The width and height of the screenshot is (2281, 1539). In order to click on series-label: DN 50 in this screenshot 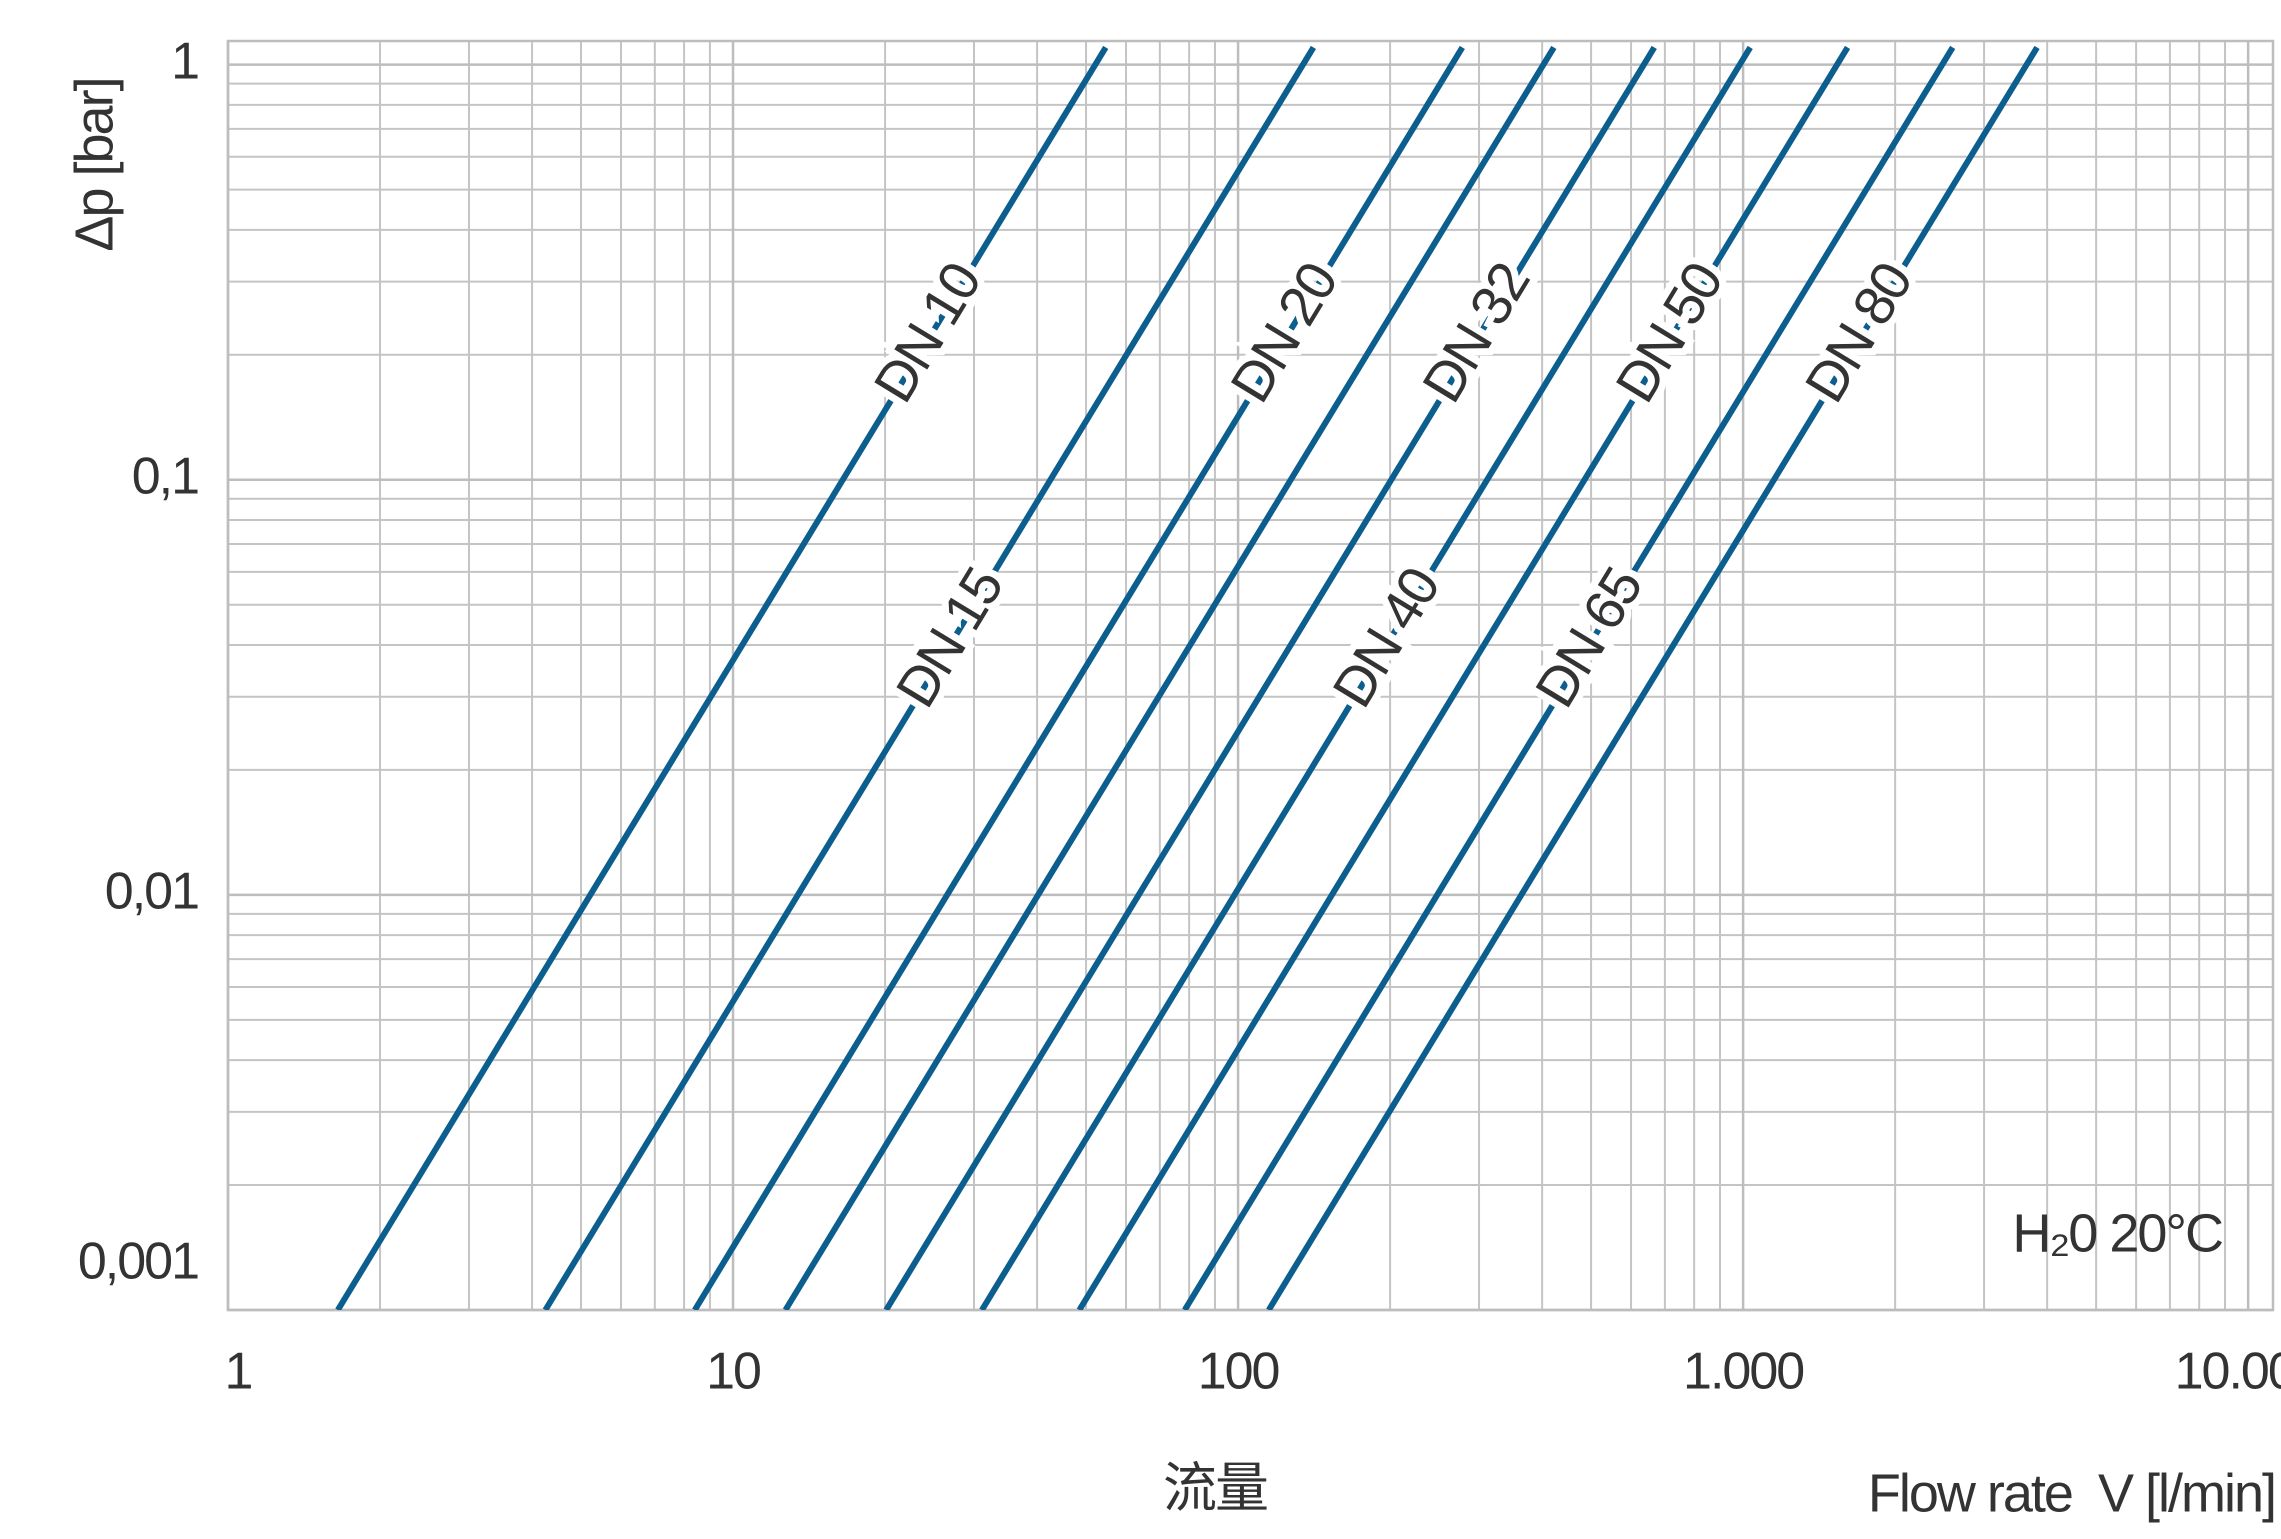, I will do `click(1668, 333)`.